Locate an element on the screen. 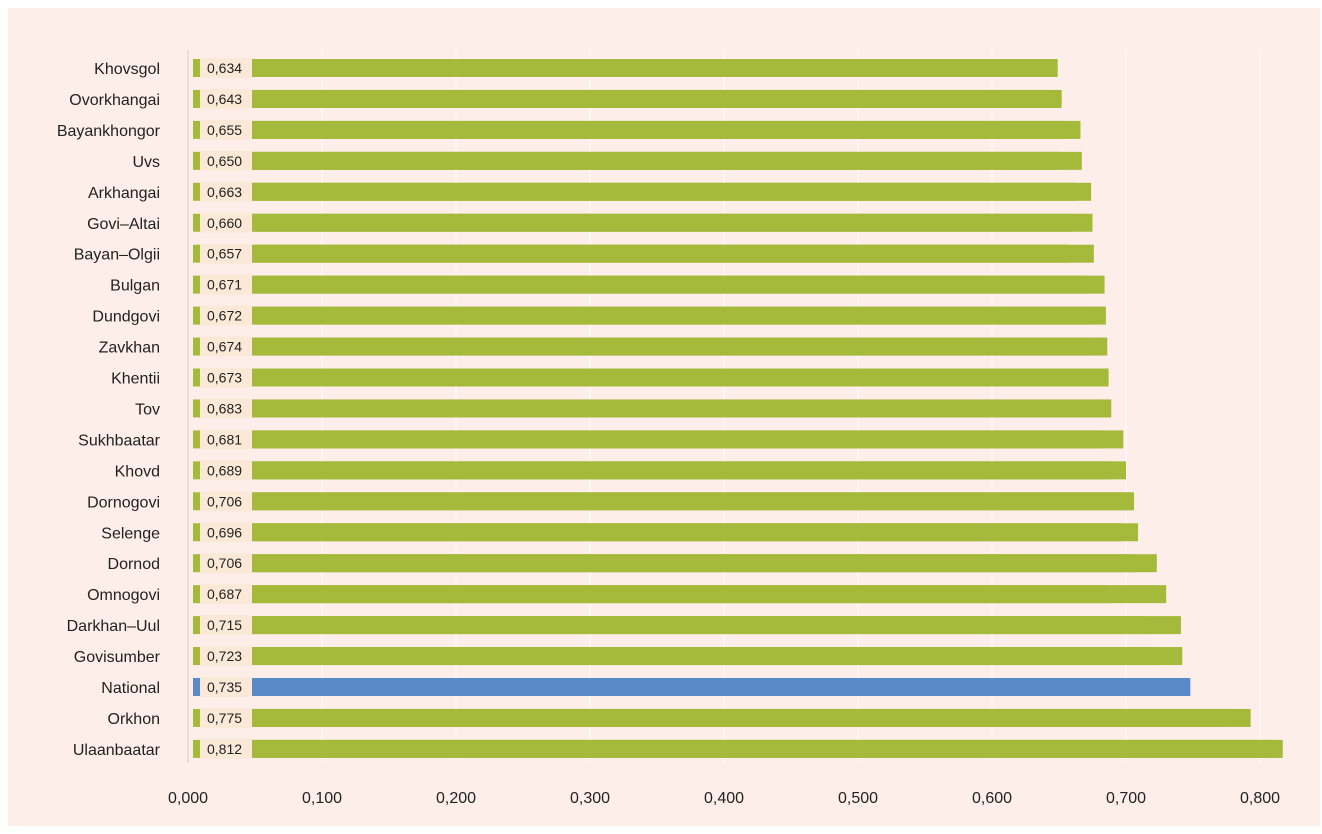 This screenshot has width=1322, height=834. x-tick-label: 0,800 is located at coordinates (1260, 798).